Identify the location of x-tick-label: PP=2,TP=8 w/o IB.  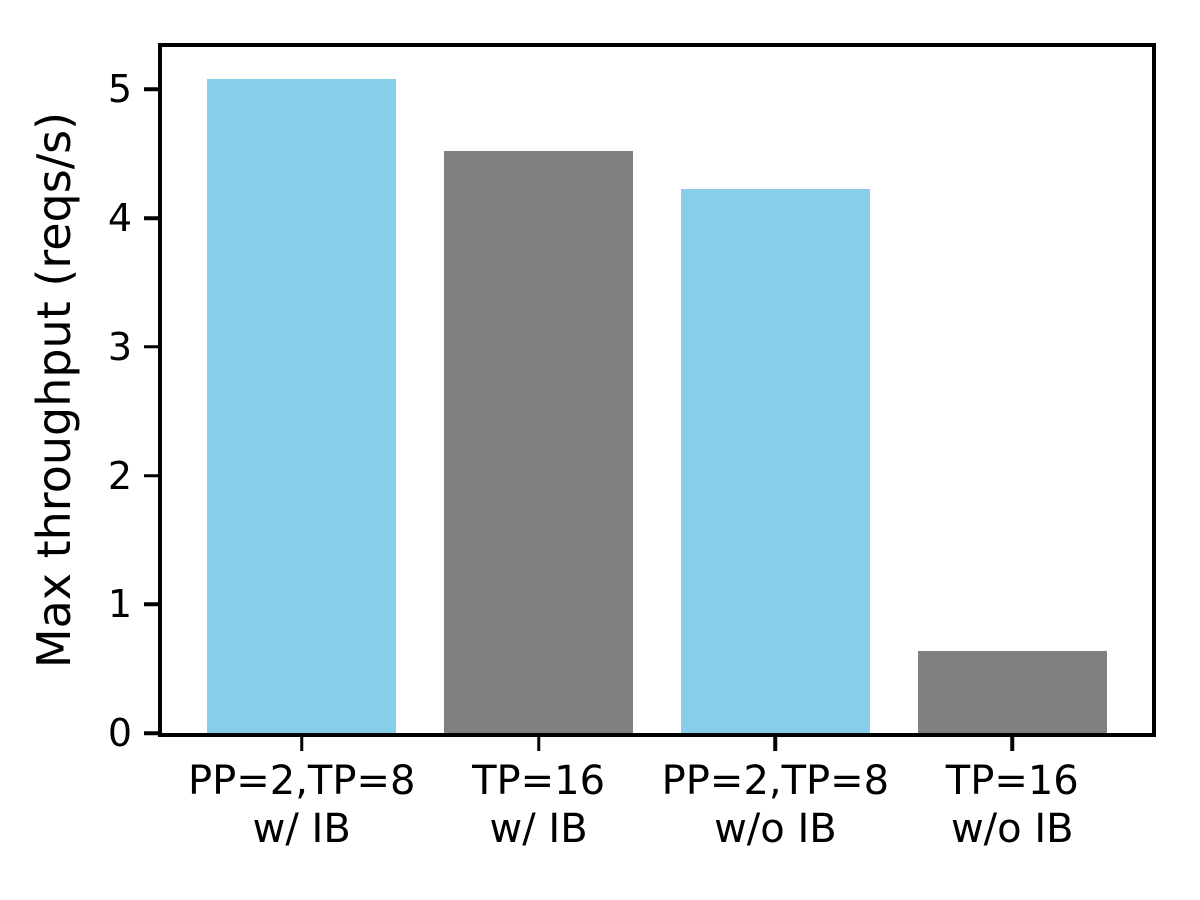
(775, 805).